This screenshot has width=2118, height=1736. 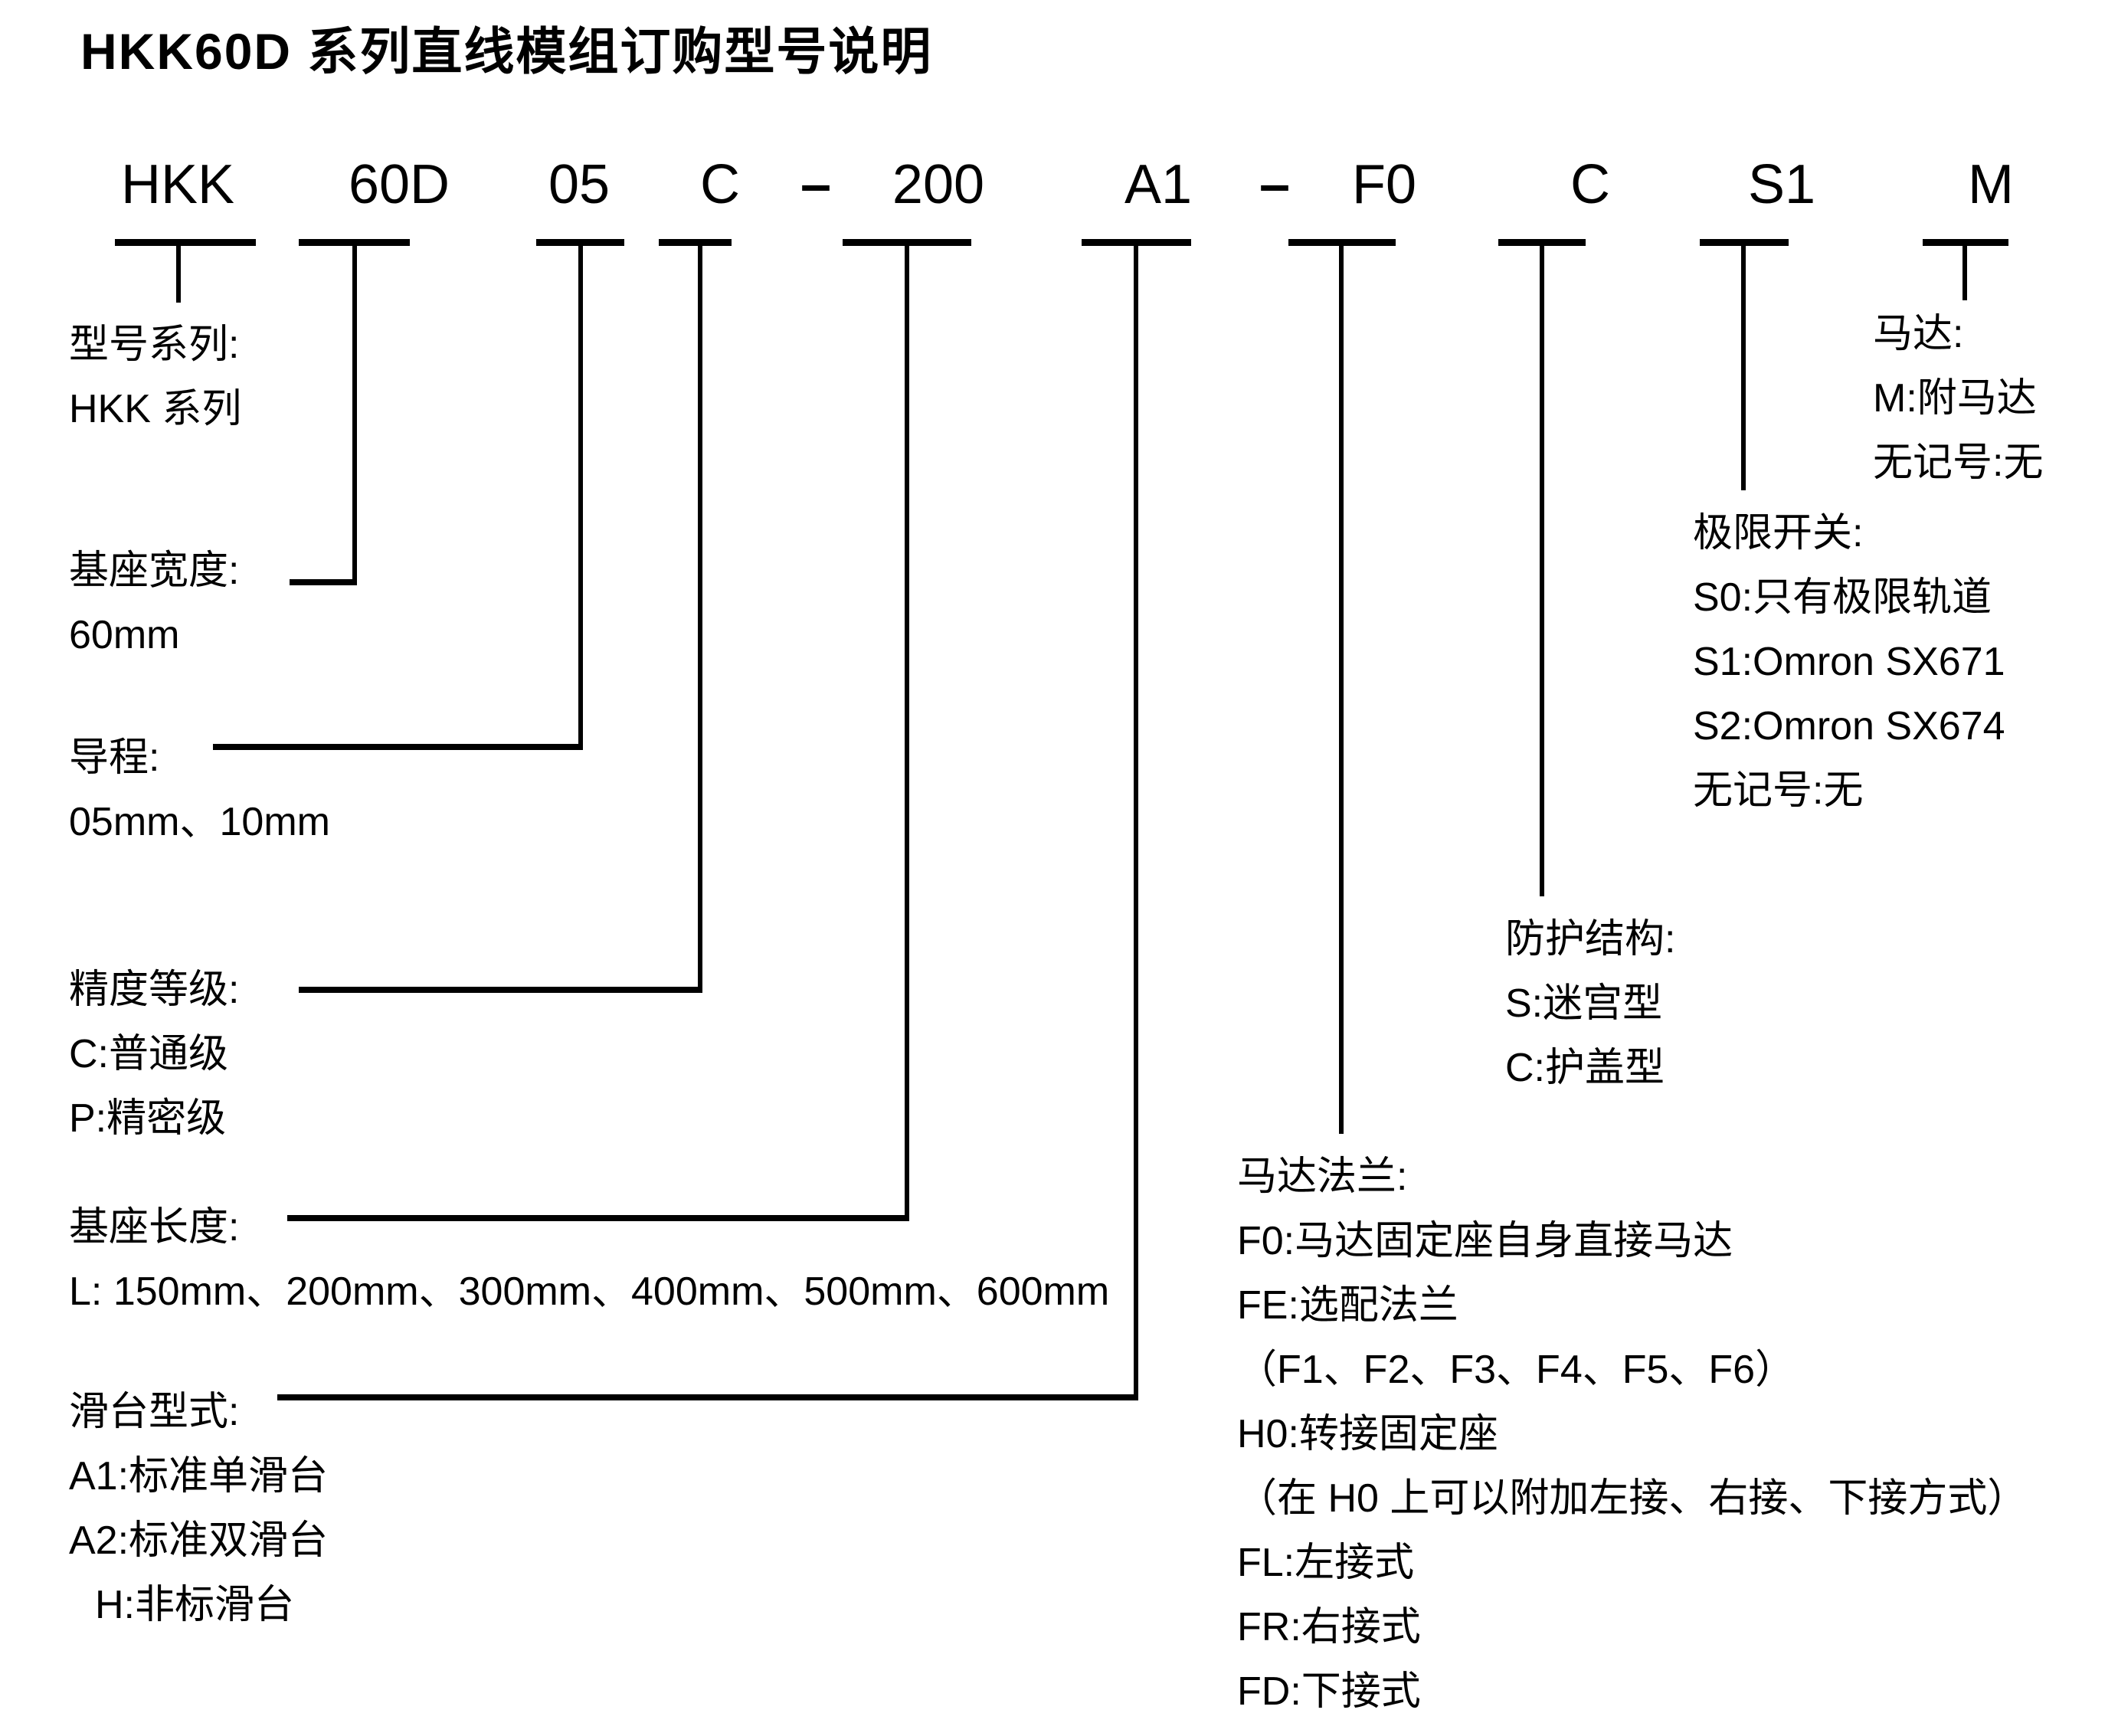 What do you see at coordinates (1341, 690) in the screenshot?
I see `connector-vertical-flange` at bounding box center [1341, 690].